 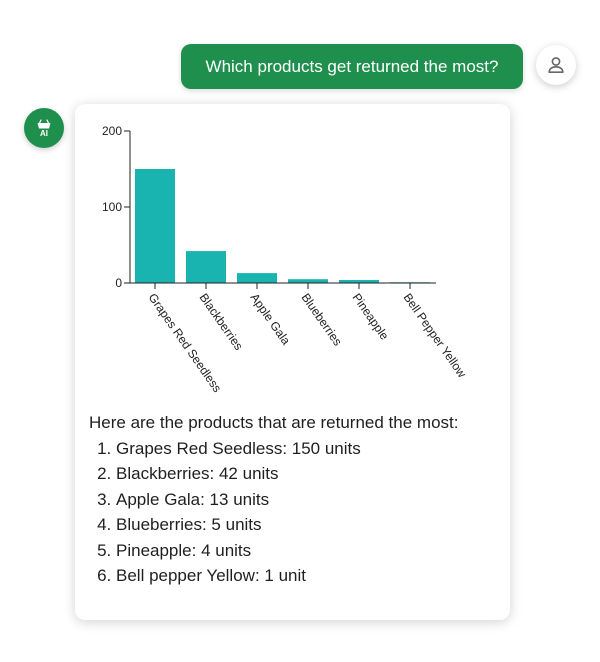 I want to click on bars, so click(x=282, y=226).